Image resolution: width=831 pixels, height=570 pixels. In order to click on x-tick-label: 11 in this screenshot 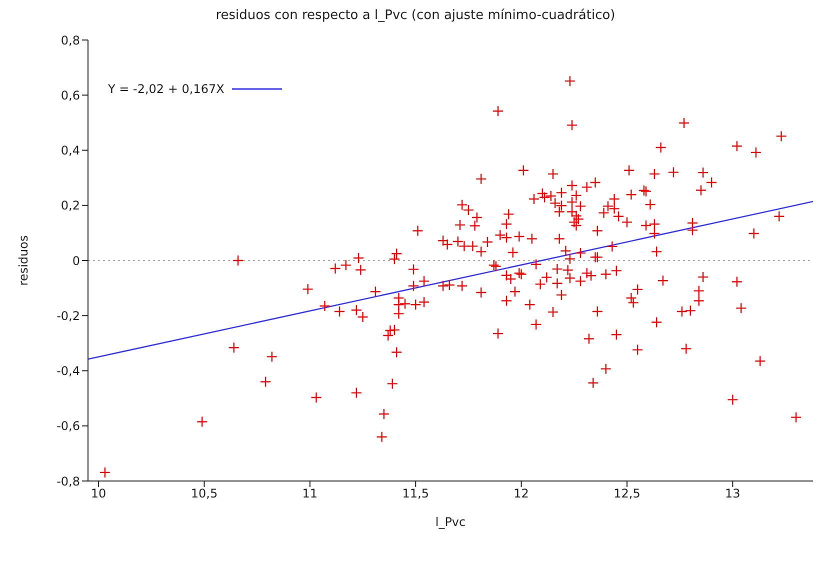, I will do `click(310, 493)`.